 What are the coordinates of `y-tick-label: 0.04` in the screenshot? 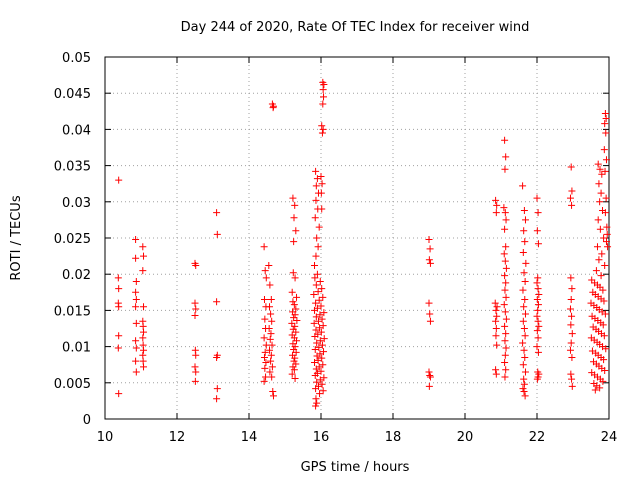 It's located at (76, 130).